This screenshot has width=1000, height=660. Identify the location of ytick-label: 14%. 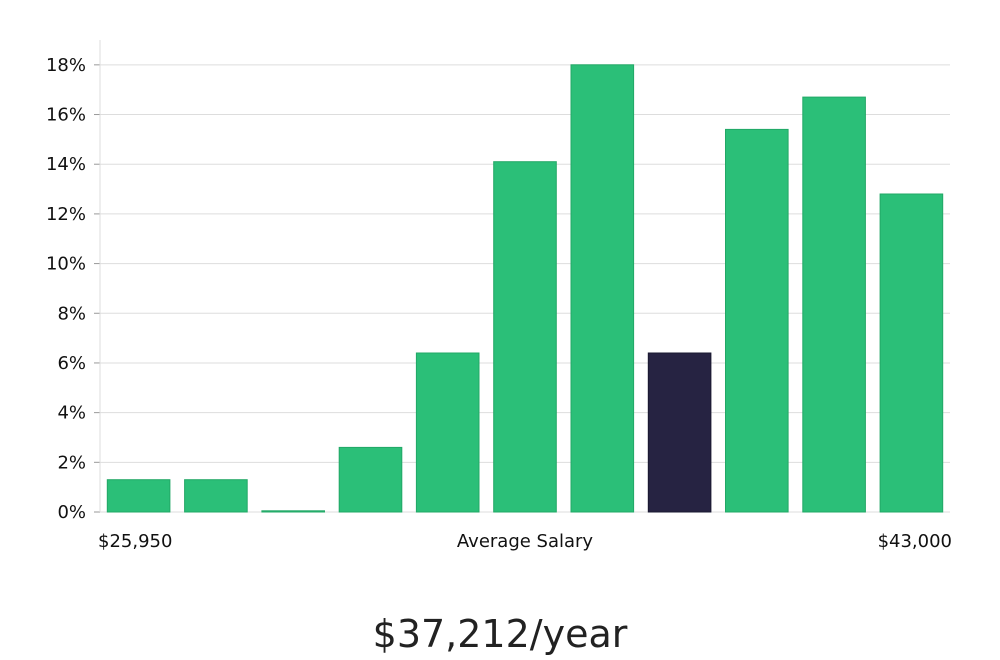
(66, 164).